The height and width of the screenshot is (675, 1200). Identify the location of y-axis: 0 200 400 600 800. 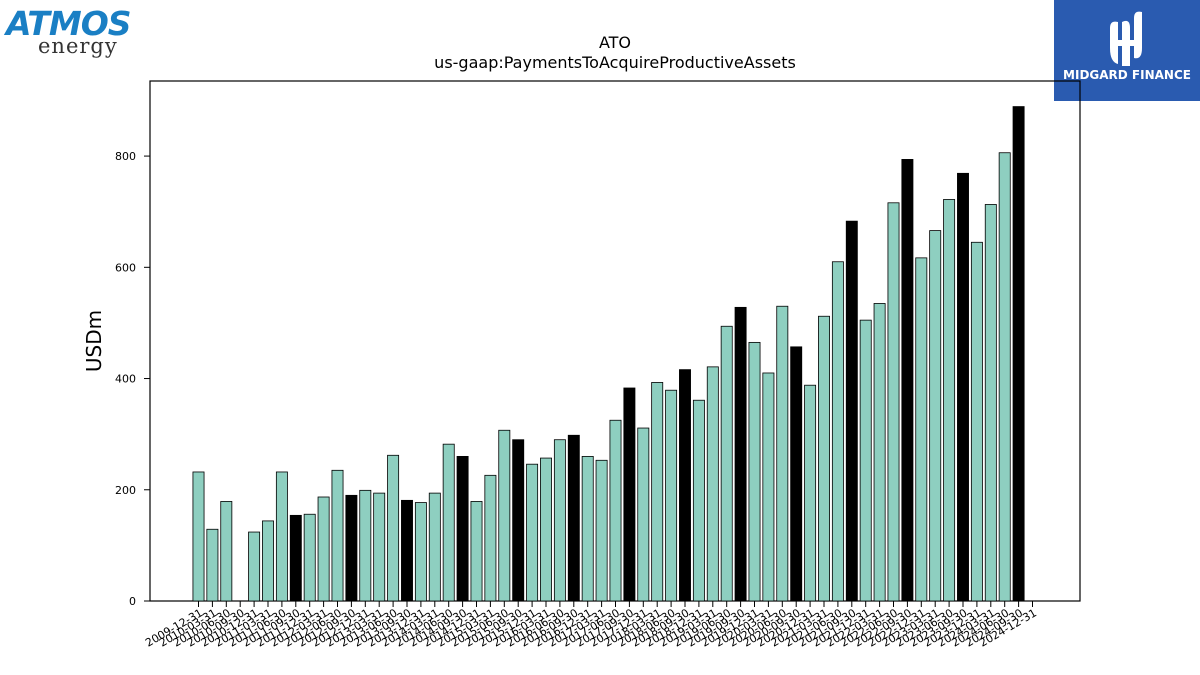
(132, 379).